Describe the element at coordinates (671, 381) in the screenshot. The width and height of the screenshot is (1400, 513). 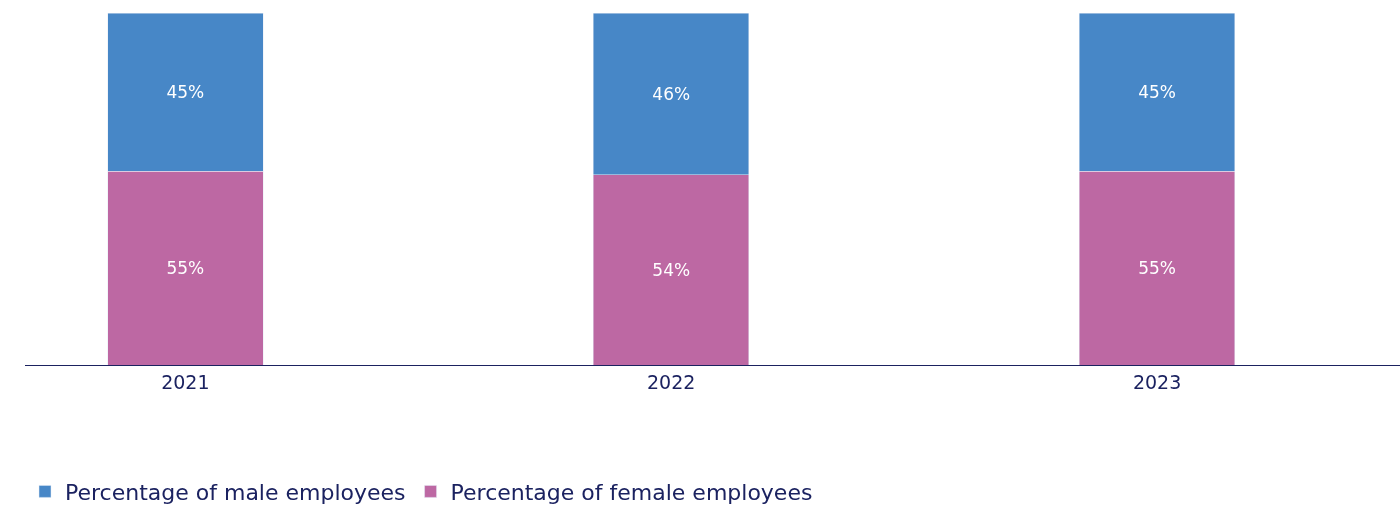
I see `x-tick-label: 2022` at that location.